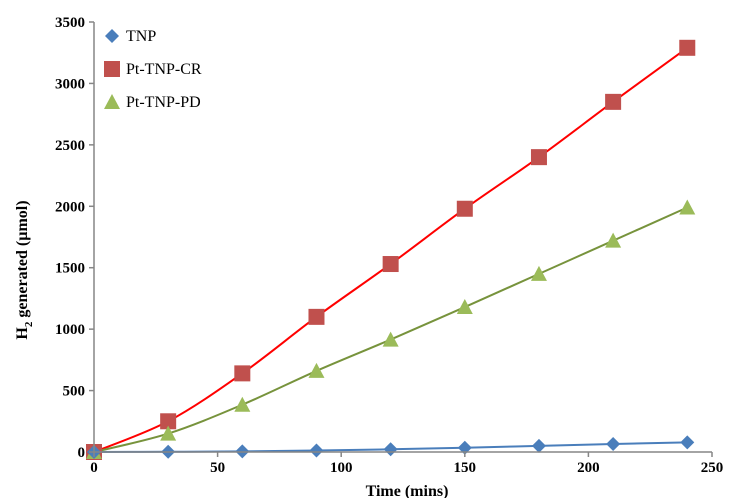 Image resolution: width=729 pixels, height=498 pixels. What do you see at coordinates (29, 324) in the screenshot?
I see `y-axis-title-subscript: 2` at bounding box center [29, 324].